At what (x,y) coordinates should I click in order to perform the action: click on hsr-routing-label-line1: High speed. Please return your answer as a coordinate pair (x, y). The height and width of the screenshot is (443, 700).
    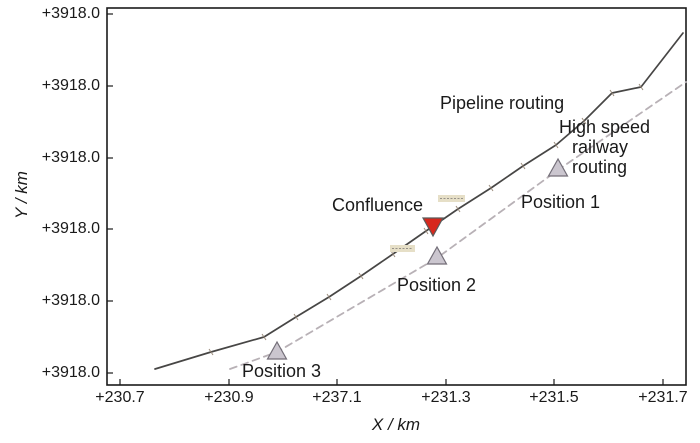
    Looking at the image, I should click on (605, 127).